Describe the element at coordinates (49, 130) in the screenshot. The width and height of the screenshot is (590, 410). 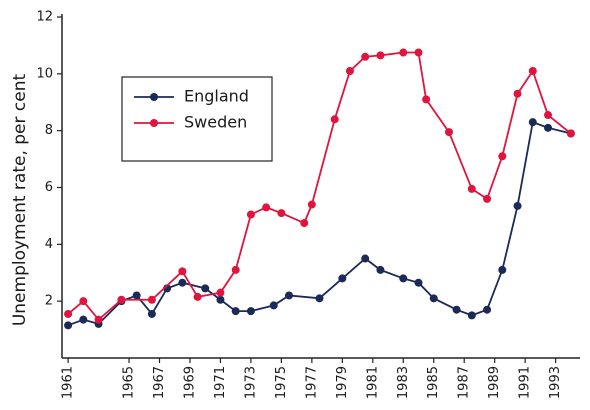
I see `y-tick-label: 8` at that location.